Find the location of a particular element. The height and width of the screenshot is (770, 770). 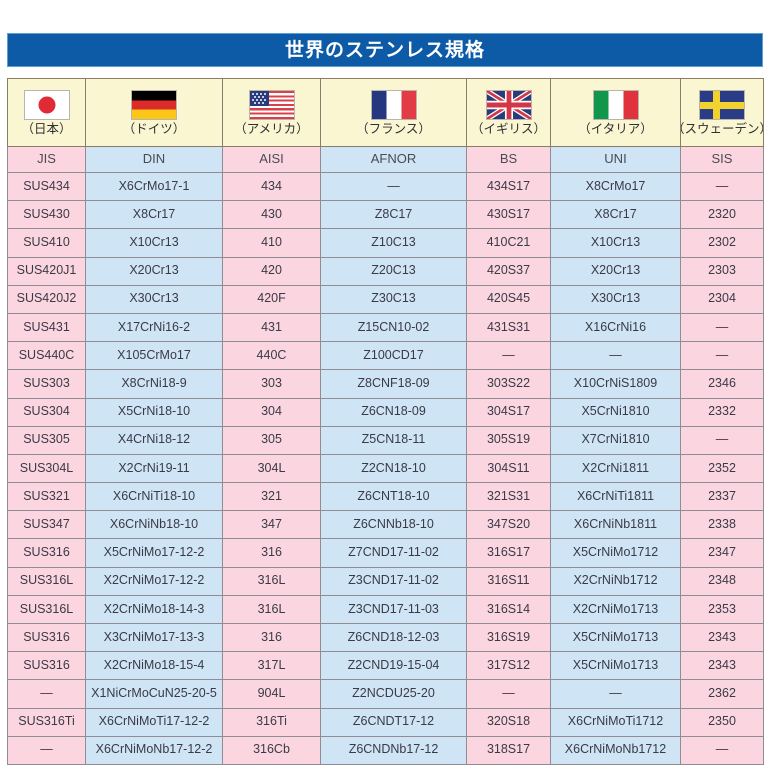

page-title: 世界のステンレス規格 is located at coordinates (384, 50).